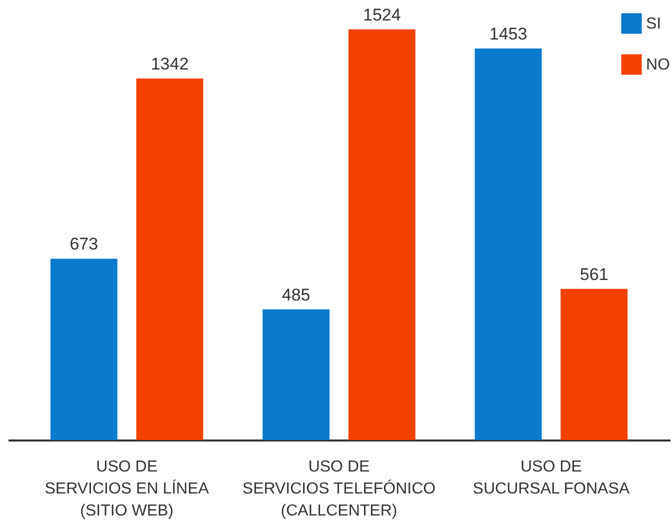 This screenshot has width=672, height=522. What do you see at coordinates (382, 14) in the screenshot?
I see `data-label: 1524` at bounding box center [382, 14].